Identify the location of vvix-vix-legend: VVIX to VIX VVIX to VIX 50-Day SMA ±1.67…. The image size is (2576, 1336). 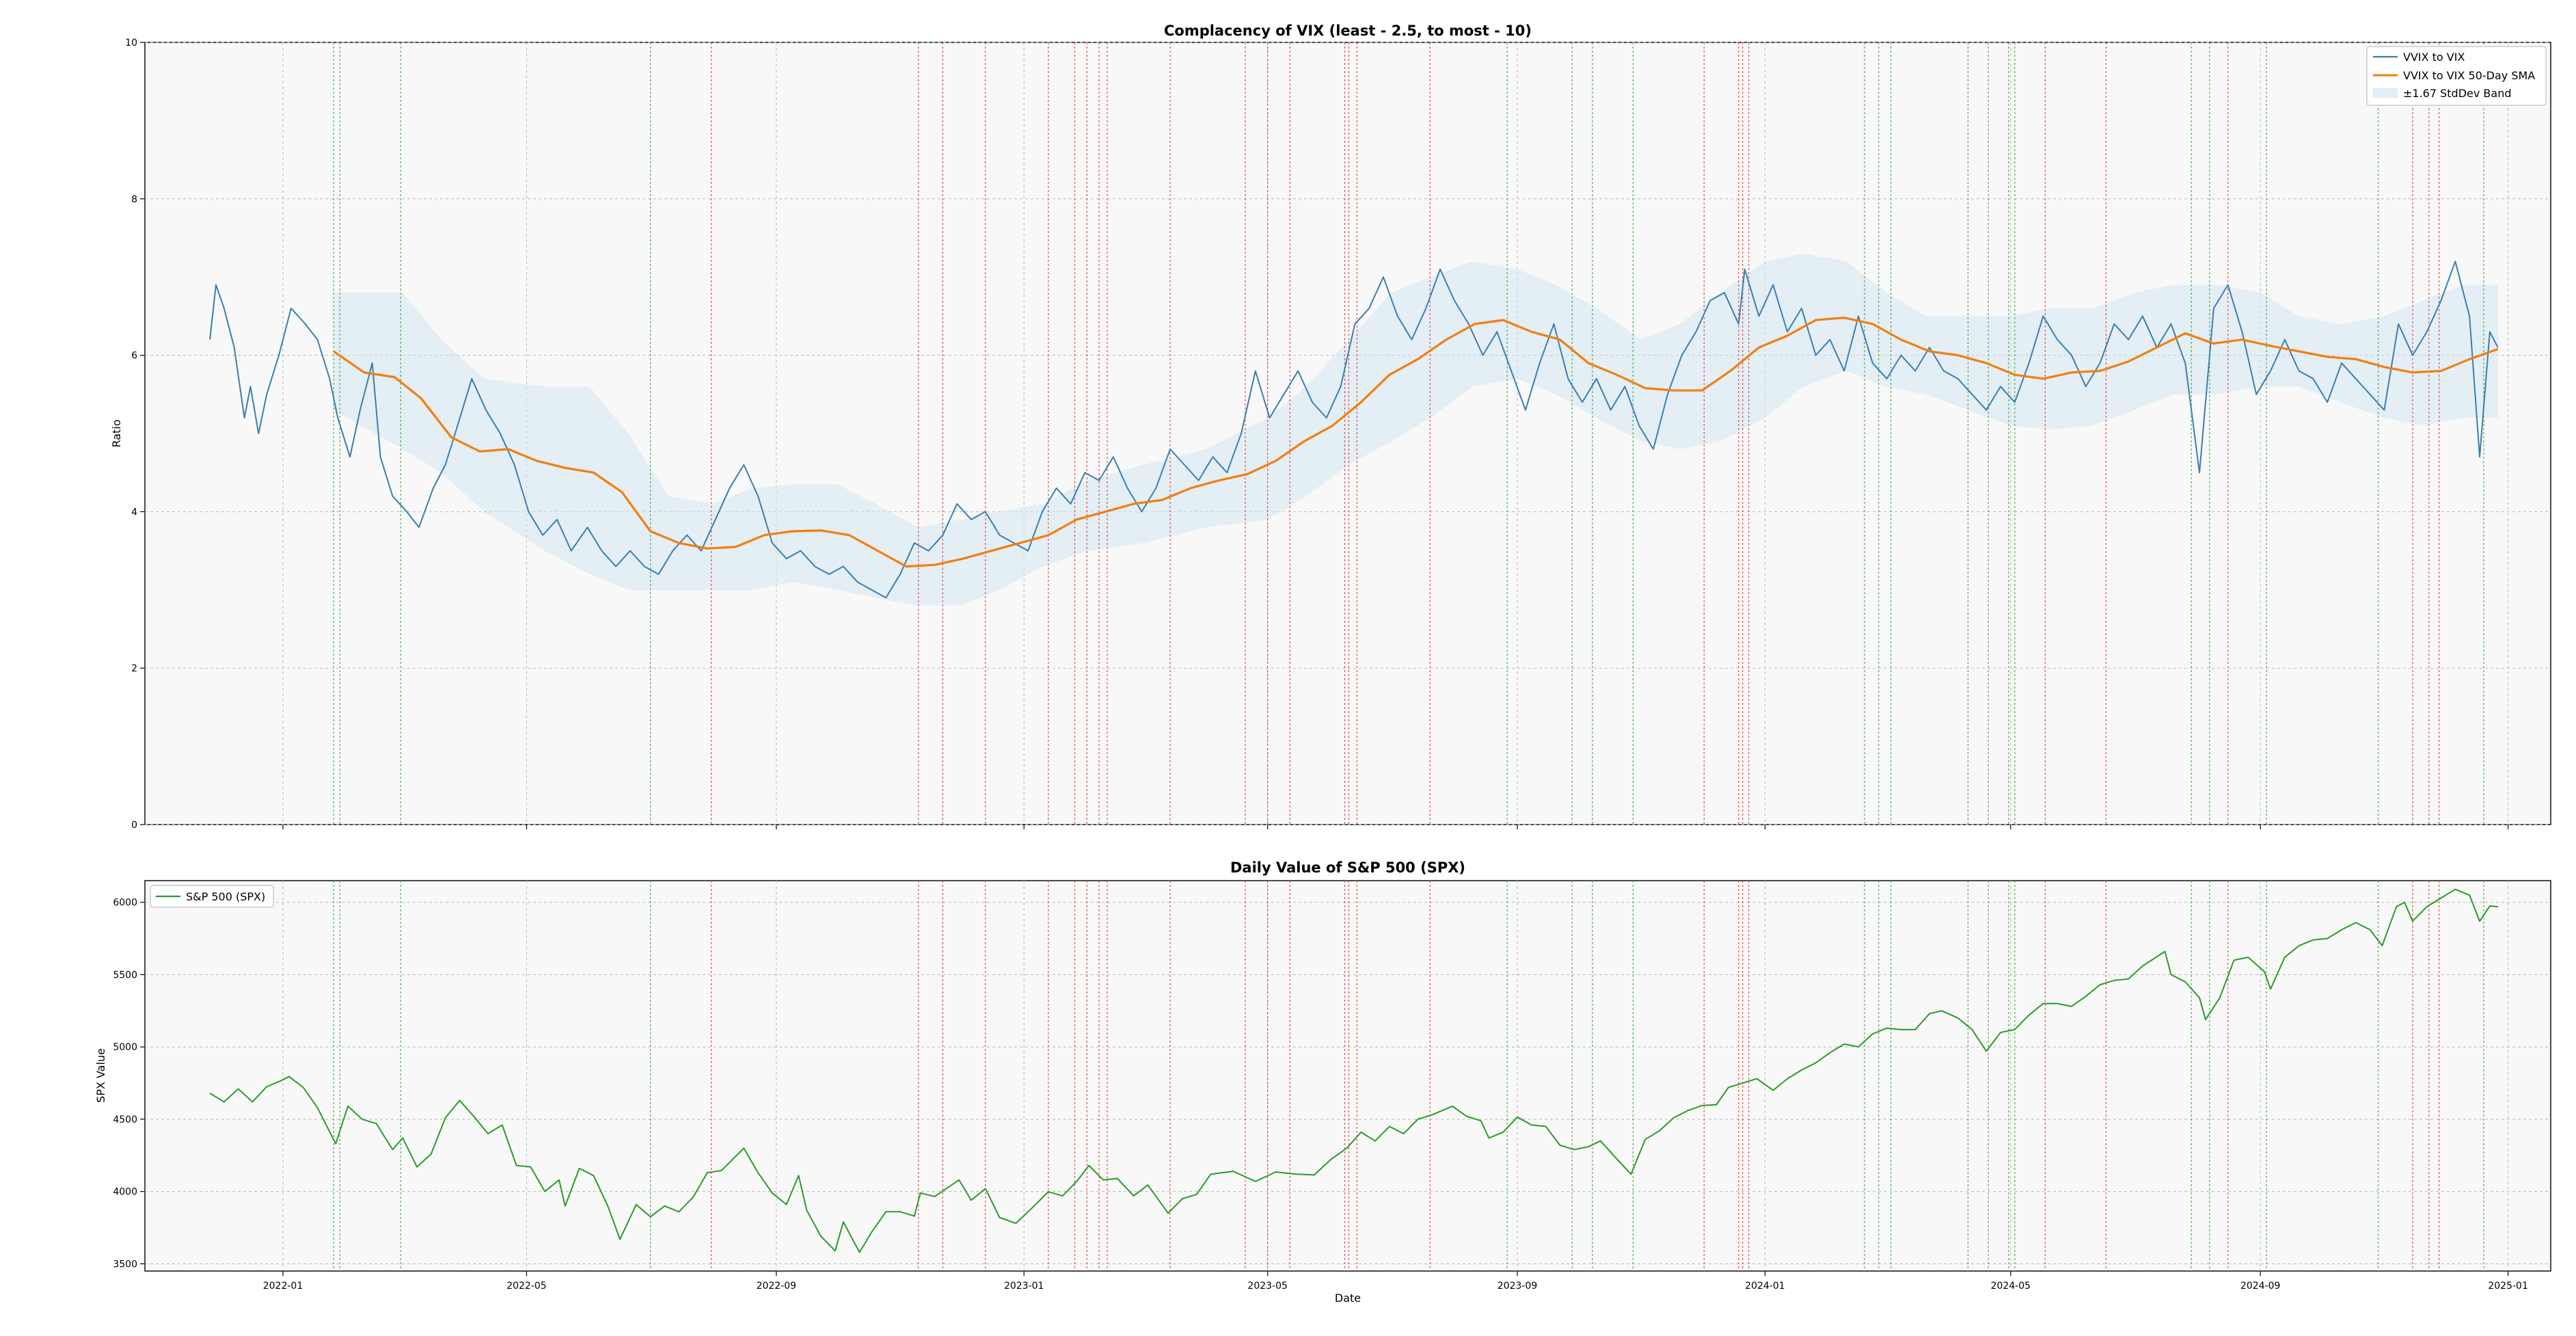
(2456, 76).